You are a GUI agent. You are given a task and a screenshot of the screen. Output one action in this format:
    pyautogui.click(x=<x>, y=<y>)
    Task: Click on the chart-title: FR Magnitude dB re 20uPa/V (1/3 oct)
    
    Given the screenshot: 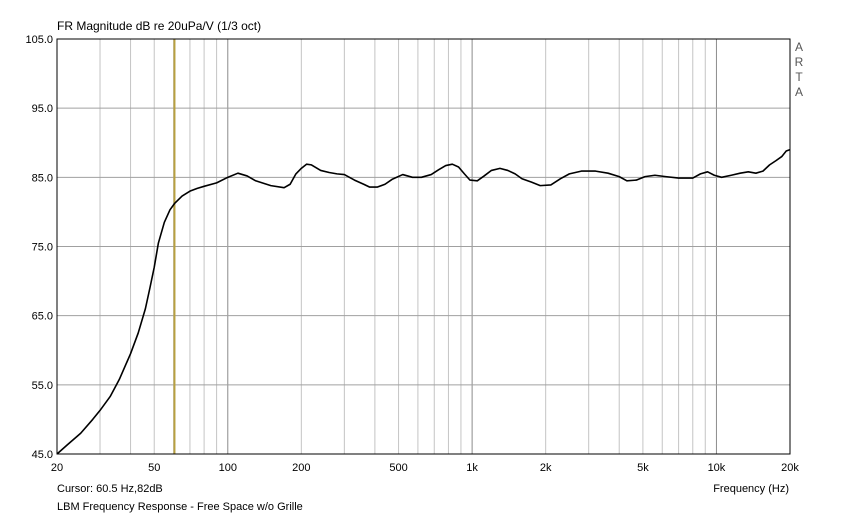 What is the action you would take?
    pyautogui.click(x=159, y=26)
    